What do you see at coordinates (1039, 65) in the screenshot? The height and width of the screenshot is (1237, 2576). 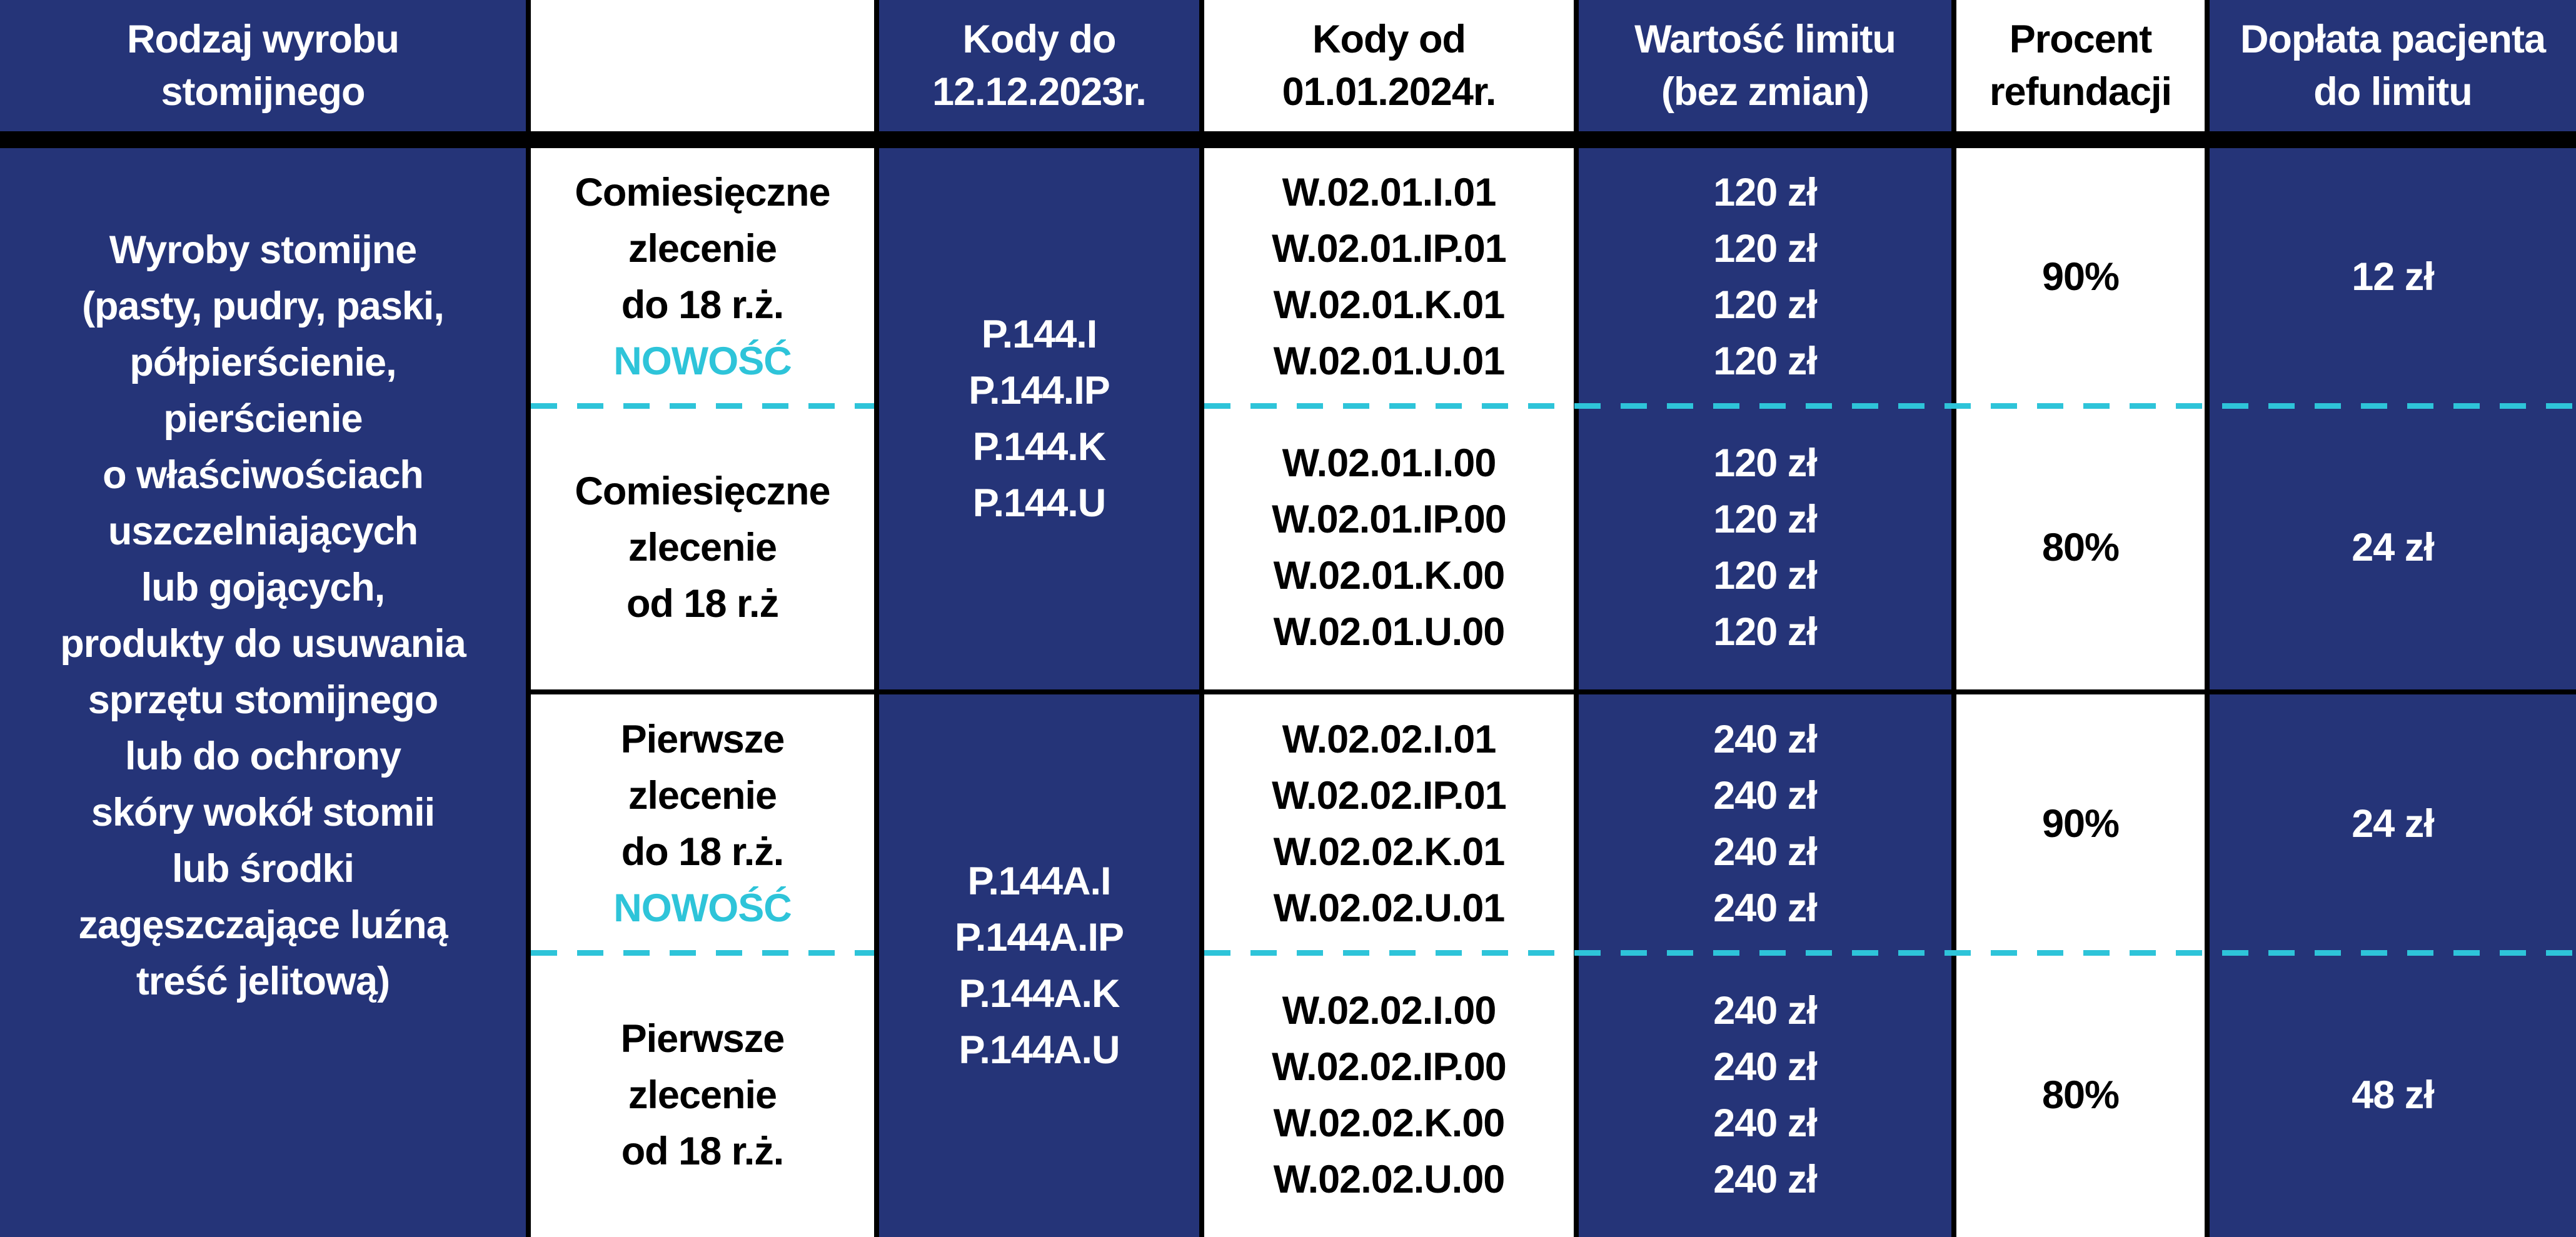 I see `header-old-codes: Kody do 12.12.2023r.` at bounding box center [1039, 65].